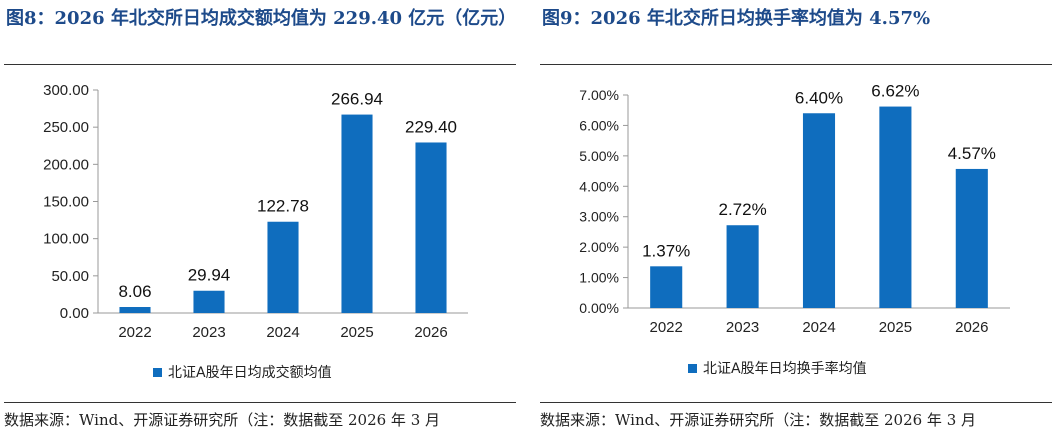 Image resolution: width=1057 pixels, height=436 pixels. What do you see at coordinates (66, 202) in the screenshot?
I see `y-tick-label: 150.00` at bounding box center [66, 202].